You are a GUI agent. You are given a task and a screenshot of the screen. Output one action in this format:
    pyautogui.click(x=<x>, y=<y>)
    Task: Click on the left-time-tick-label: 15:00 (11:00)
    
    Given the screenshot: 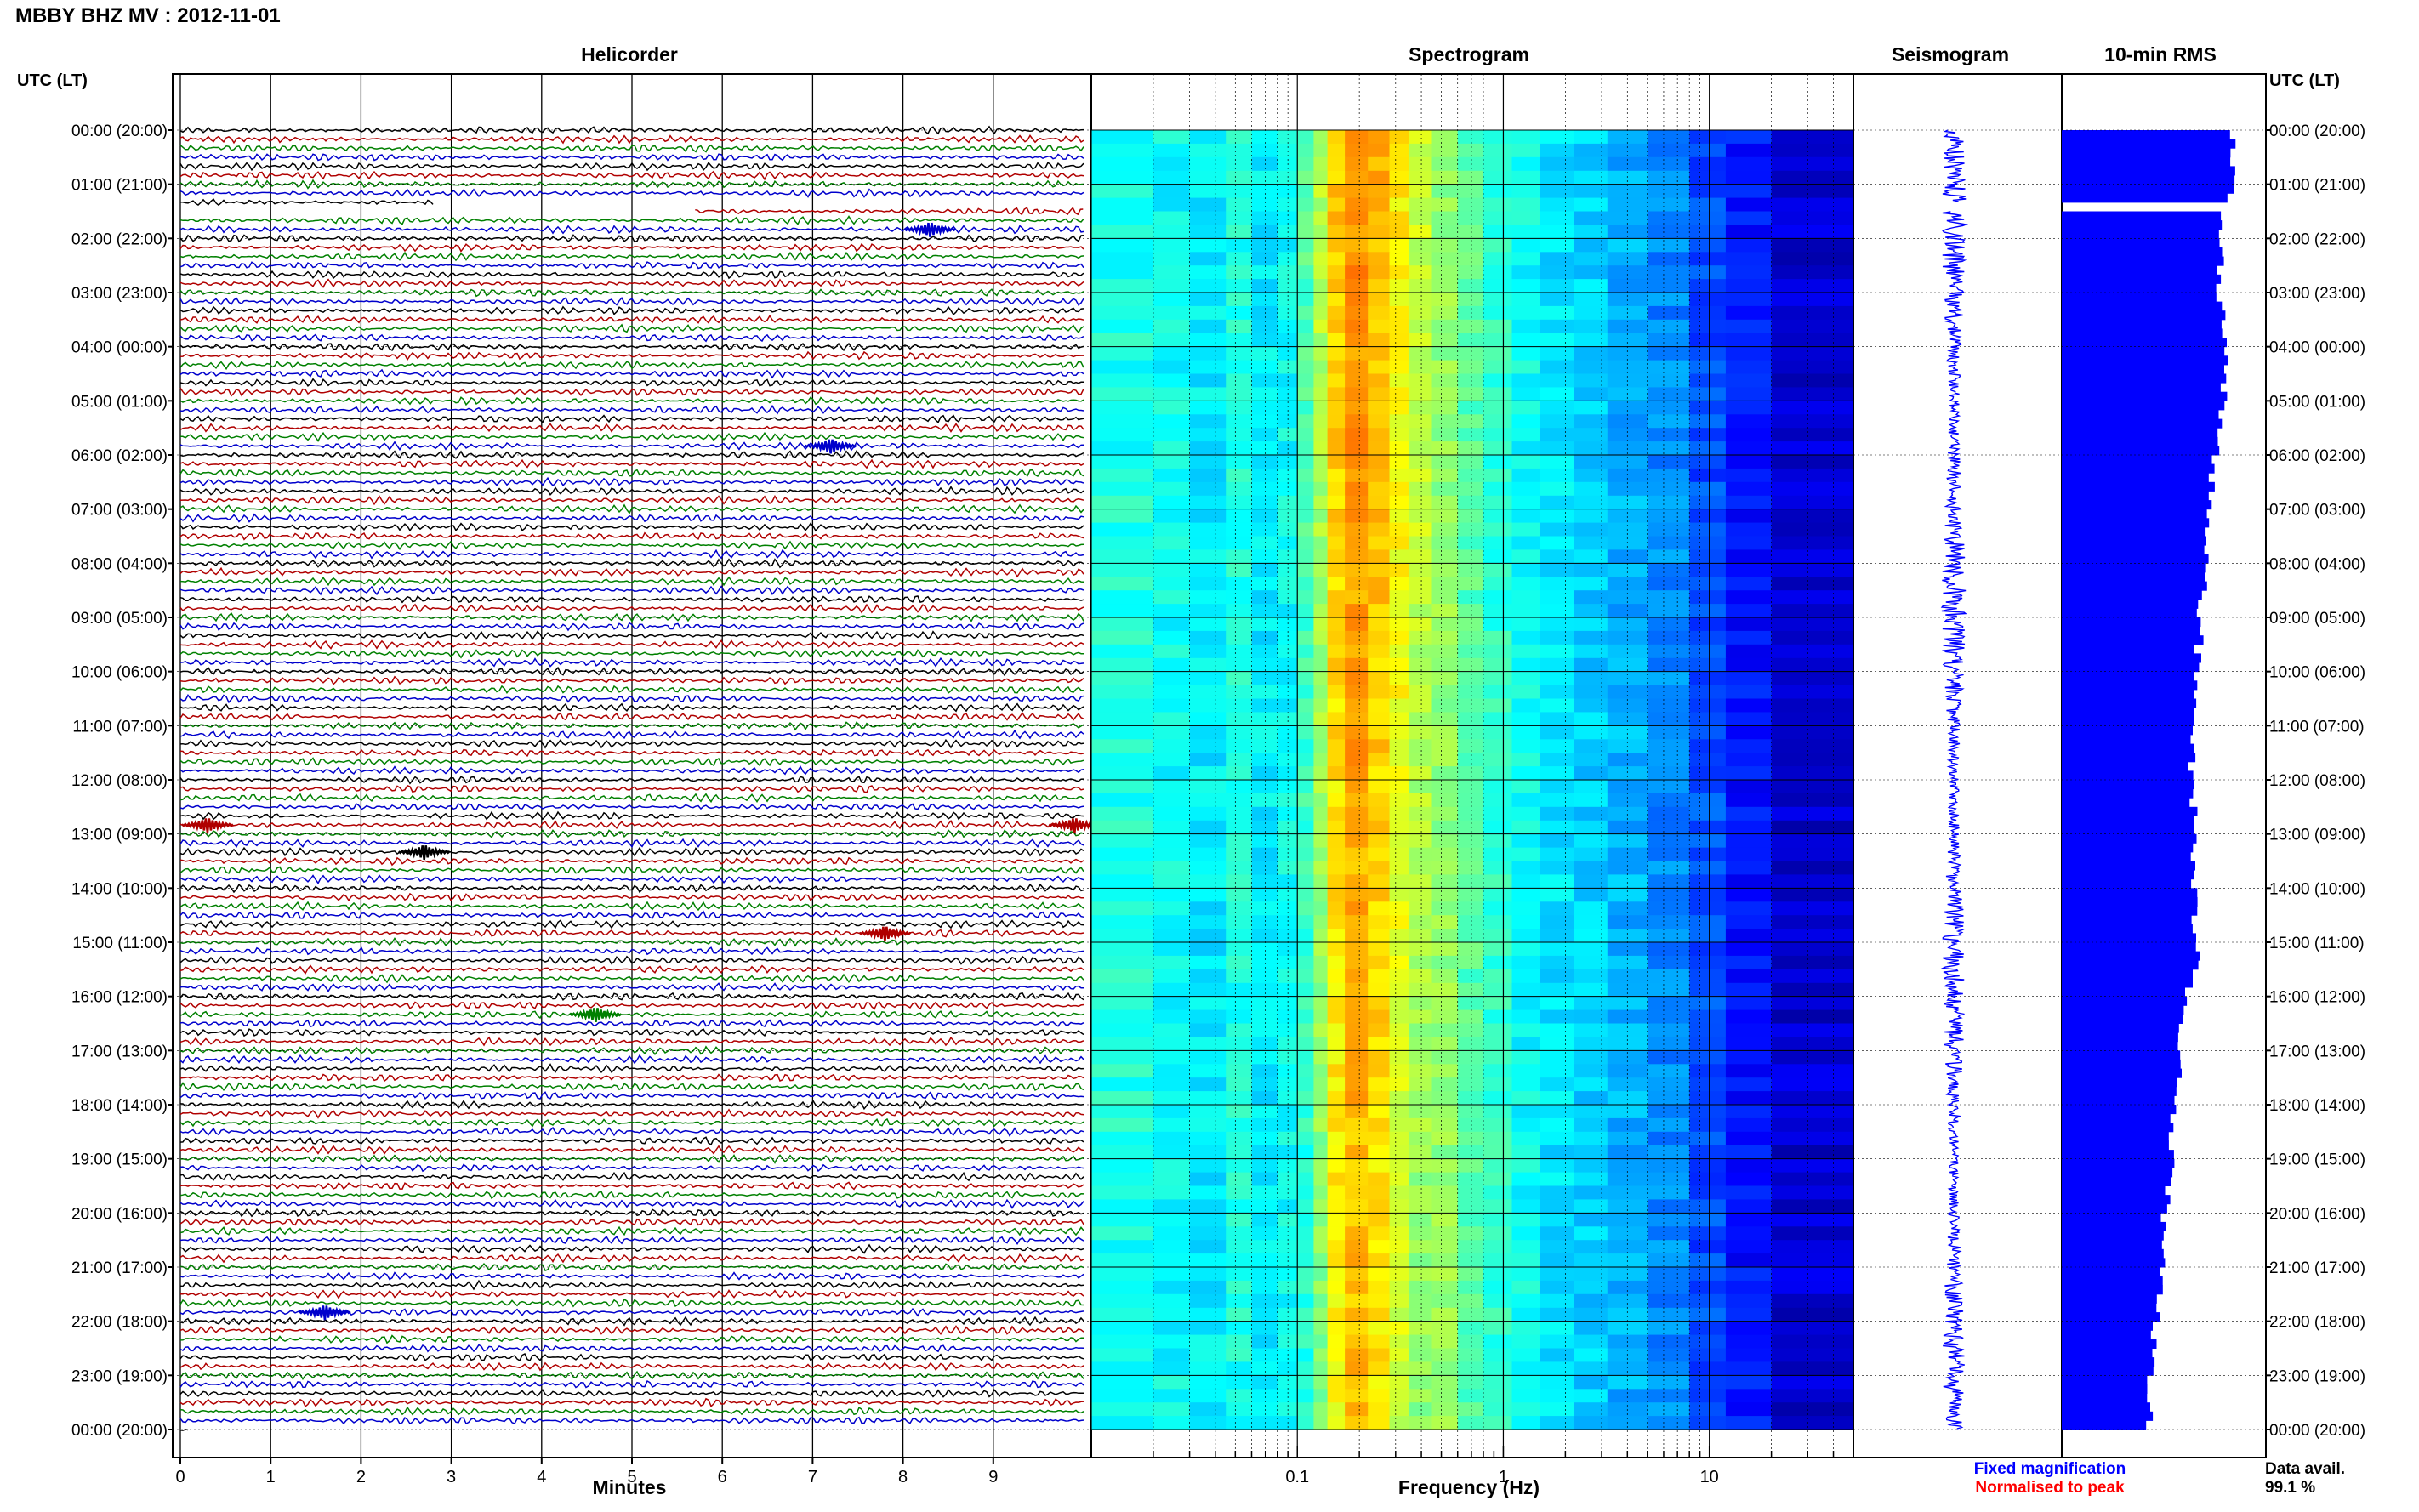 What is the action you would take?
    pyautogui.click(x=120, y=943)
    